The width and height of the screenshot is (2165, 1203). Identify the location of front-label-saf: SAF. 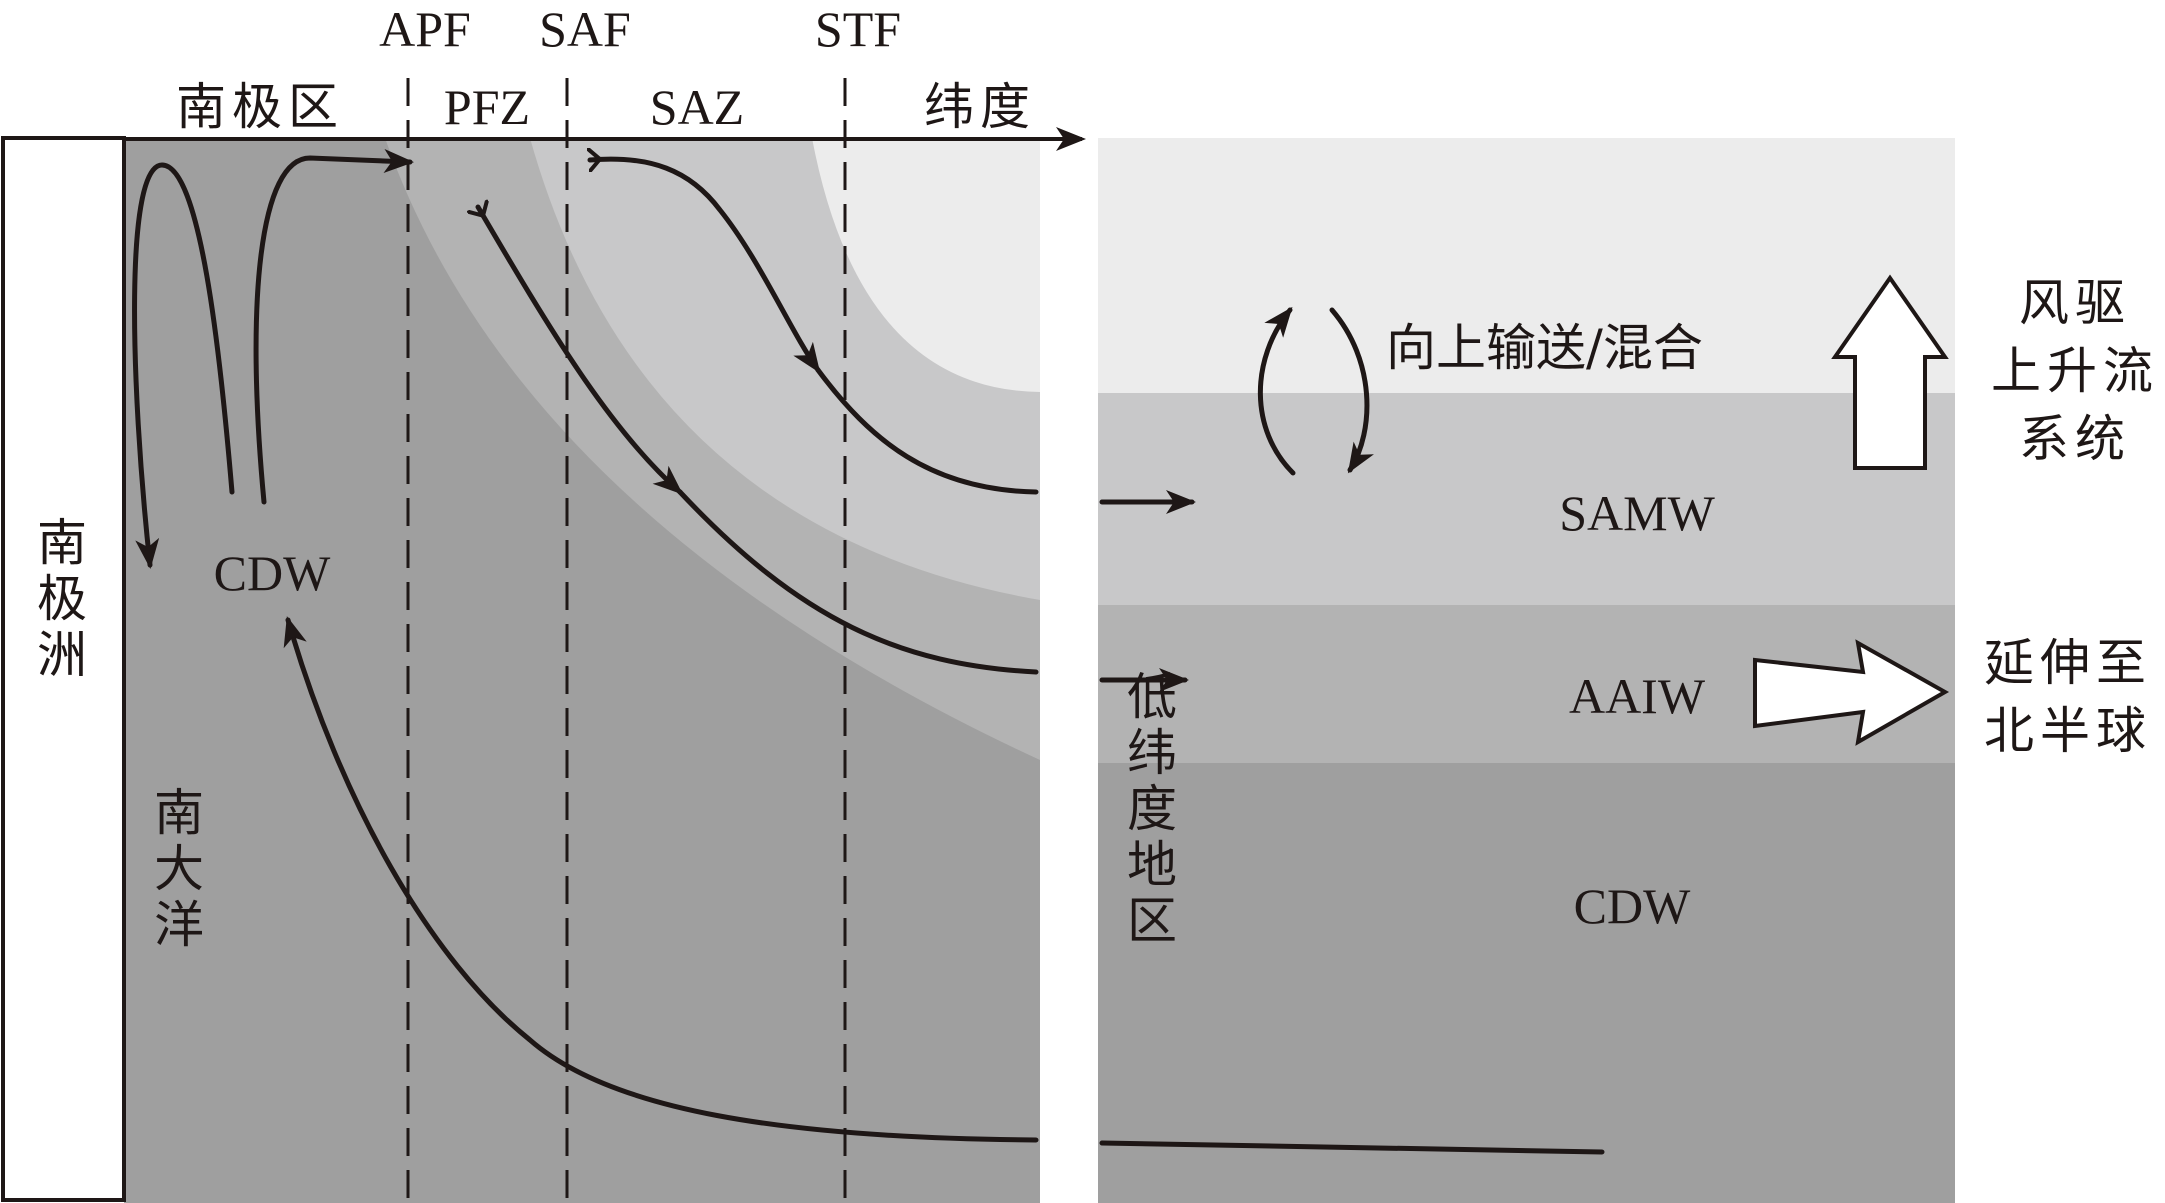
(585, 29).